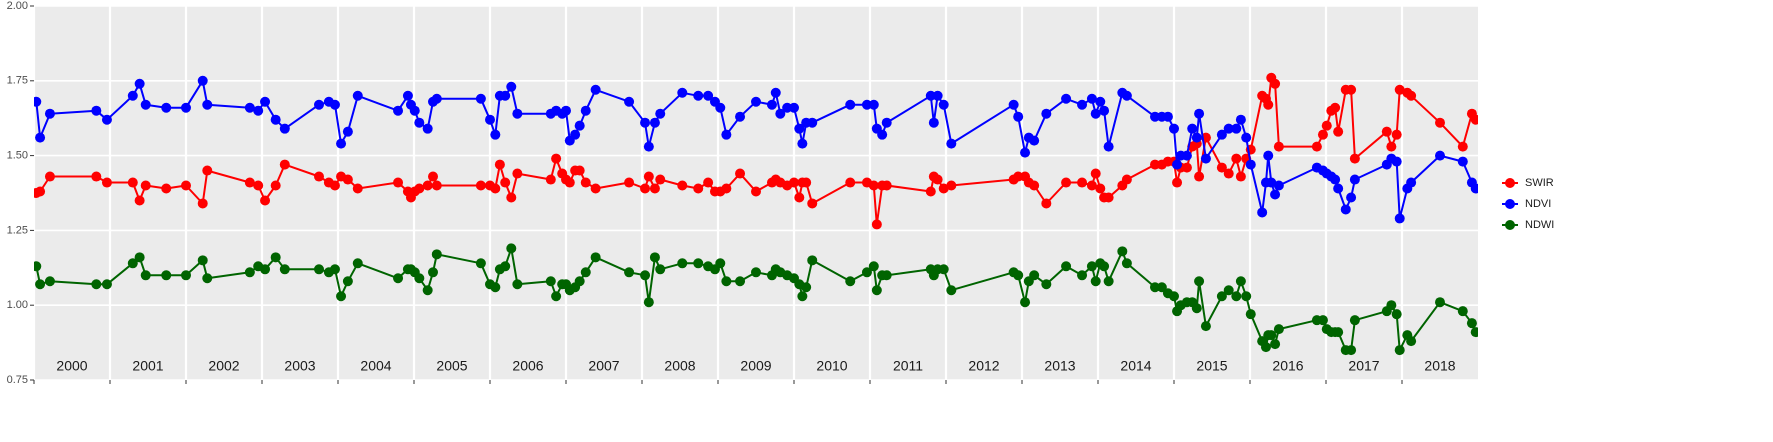 The width and height of the screenshot is (1773, 442). I want to click on legend-marker, so click(1510, 183).